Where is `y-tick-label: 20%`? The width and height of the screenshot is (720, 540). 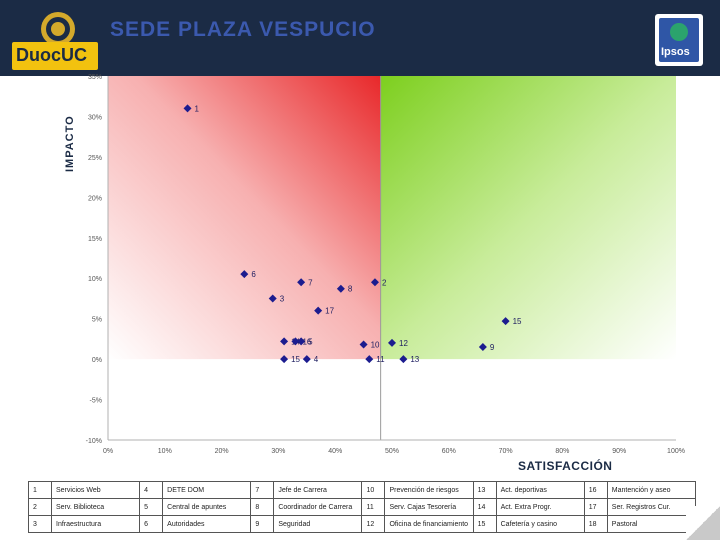 y-tick-label: 20% is located at coordinates (95, 198).